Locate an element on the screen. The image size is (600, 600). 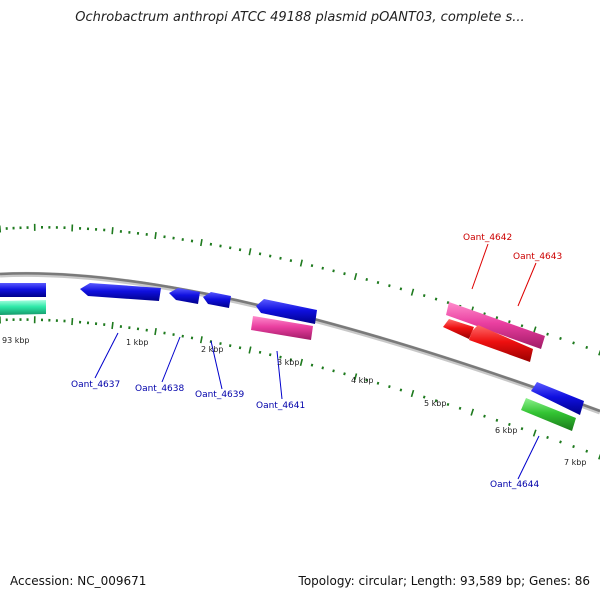
gene-arrow-oant4644 is located at coordinates (548, 414).